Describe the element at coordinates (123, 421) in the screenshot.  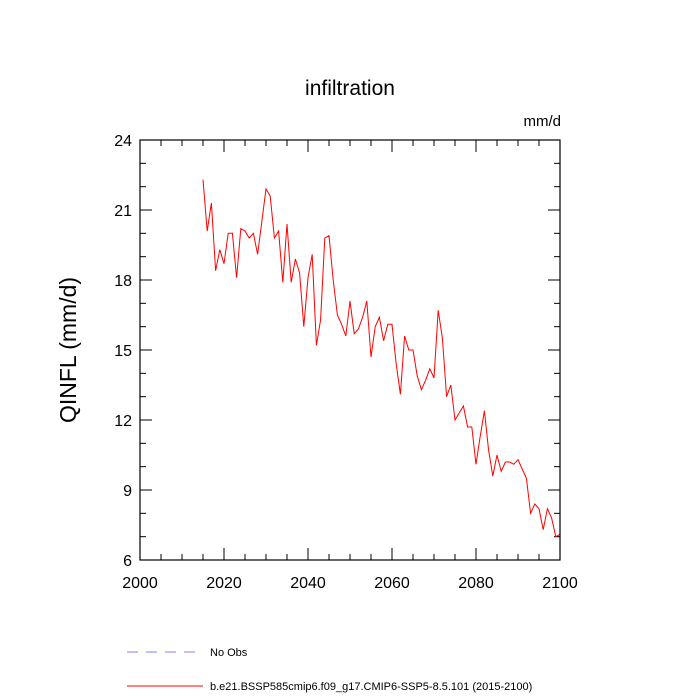
I see `y-tick-label: 12` at that location.